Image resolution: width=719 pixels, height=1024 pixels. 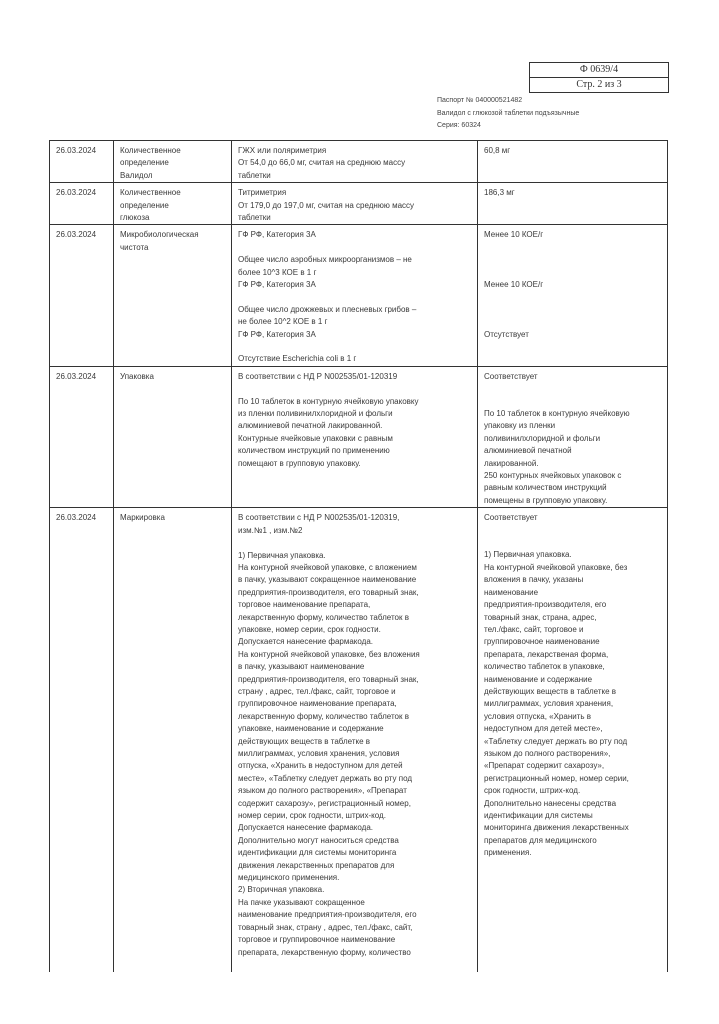 I want to click on cell-line: Валидол, so click(x=136, y=175).